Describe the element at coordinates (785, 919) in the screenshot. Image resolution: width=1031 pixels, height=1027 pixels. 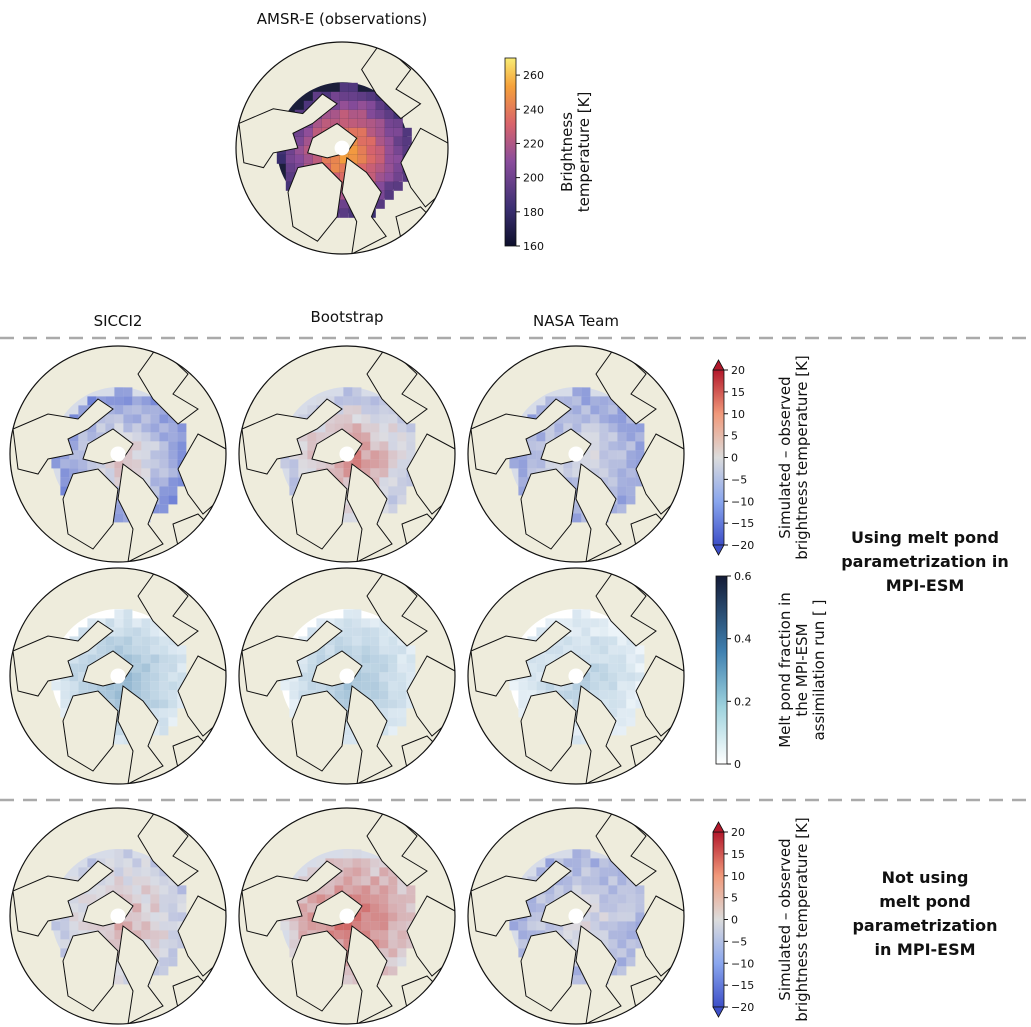
I see `colorbar-label: Simulated – observed` at that location.